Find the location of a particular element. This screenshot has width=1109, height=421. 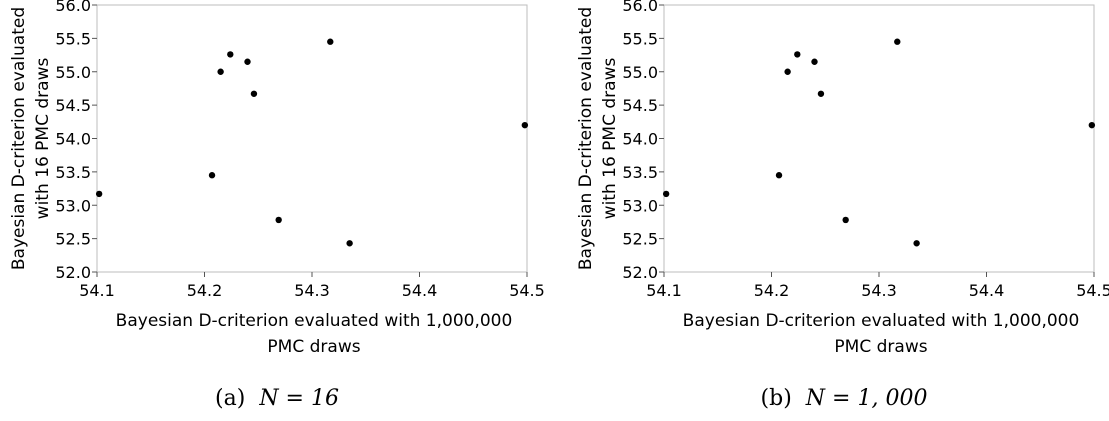

caption-b: (b) N = 1, 000 is located at coordinates (838, 398).